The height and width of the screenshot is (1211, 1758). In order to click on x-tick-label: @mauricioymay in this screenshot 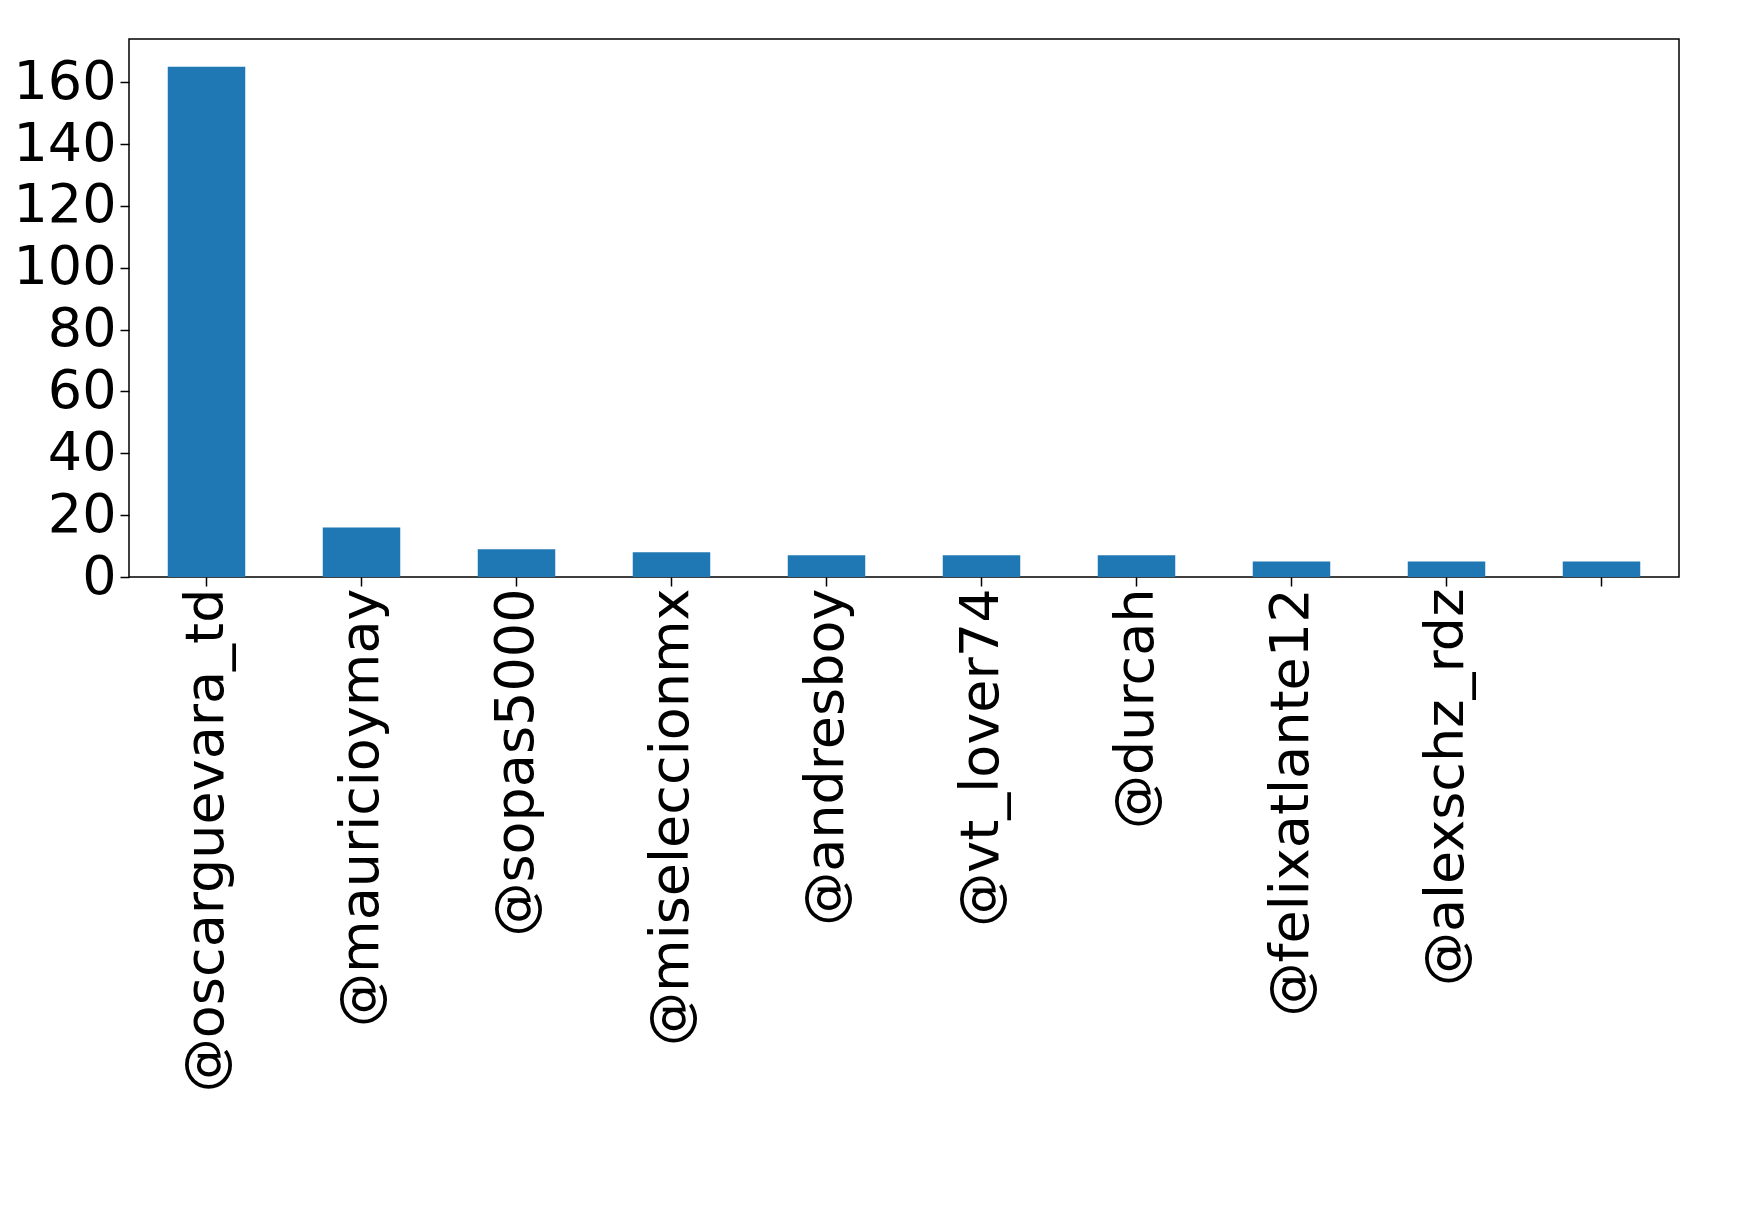, I will do `click(359, 807)`.